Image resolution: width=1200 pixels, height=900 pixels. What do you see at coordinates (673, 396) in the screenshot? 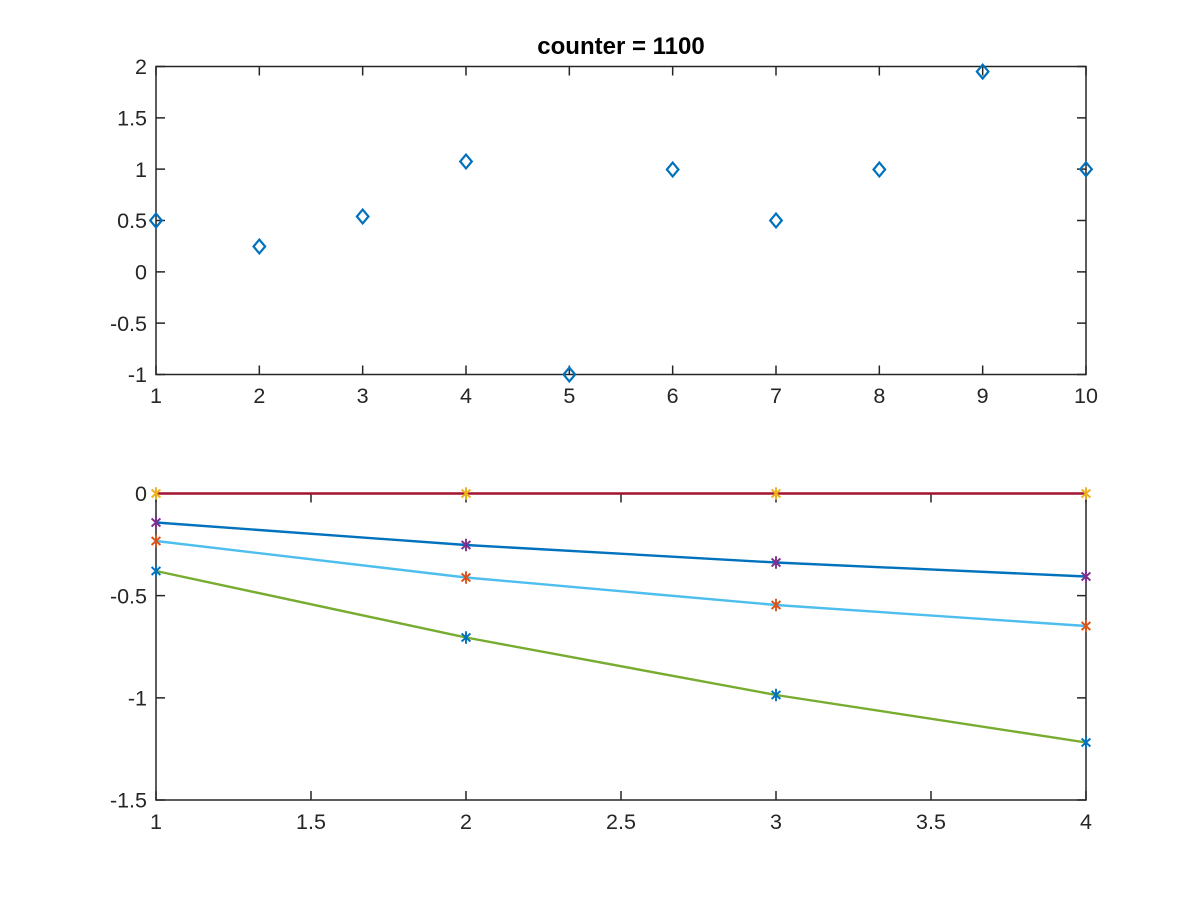
I see `svg-text: 6` at bounding box center [673, 396].